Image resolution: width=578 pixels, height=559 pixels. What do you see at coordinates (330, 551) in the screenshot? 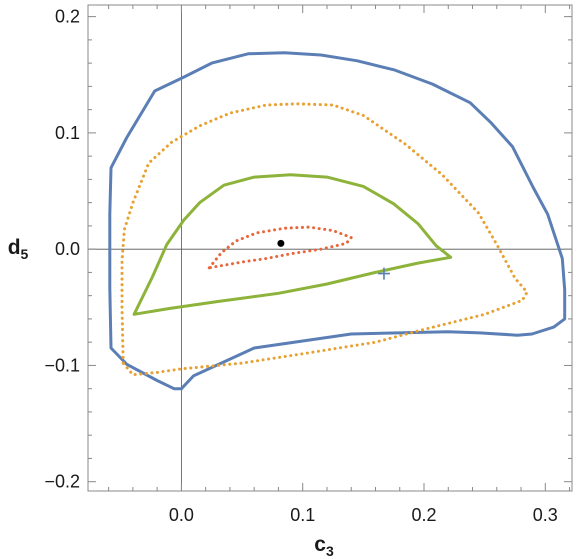
I see `x-axis-label-sub: 3` at bounding box center [330, 551].